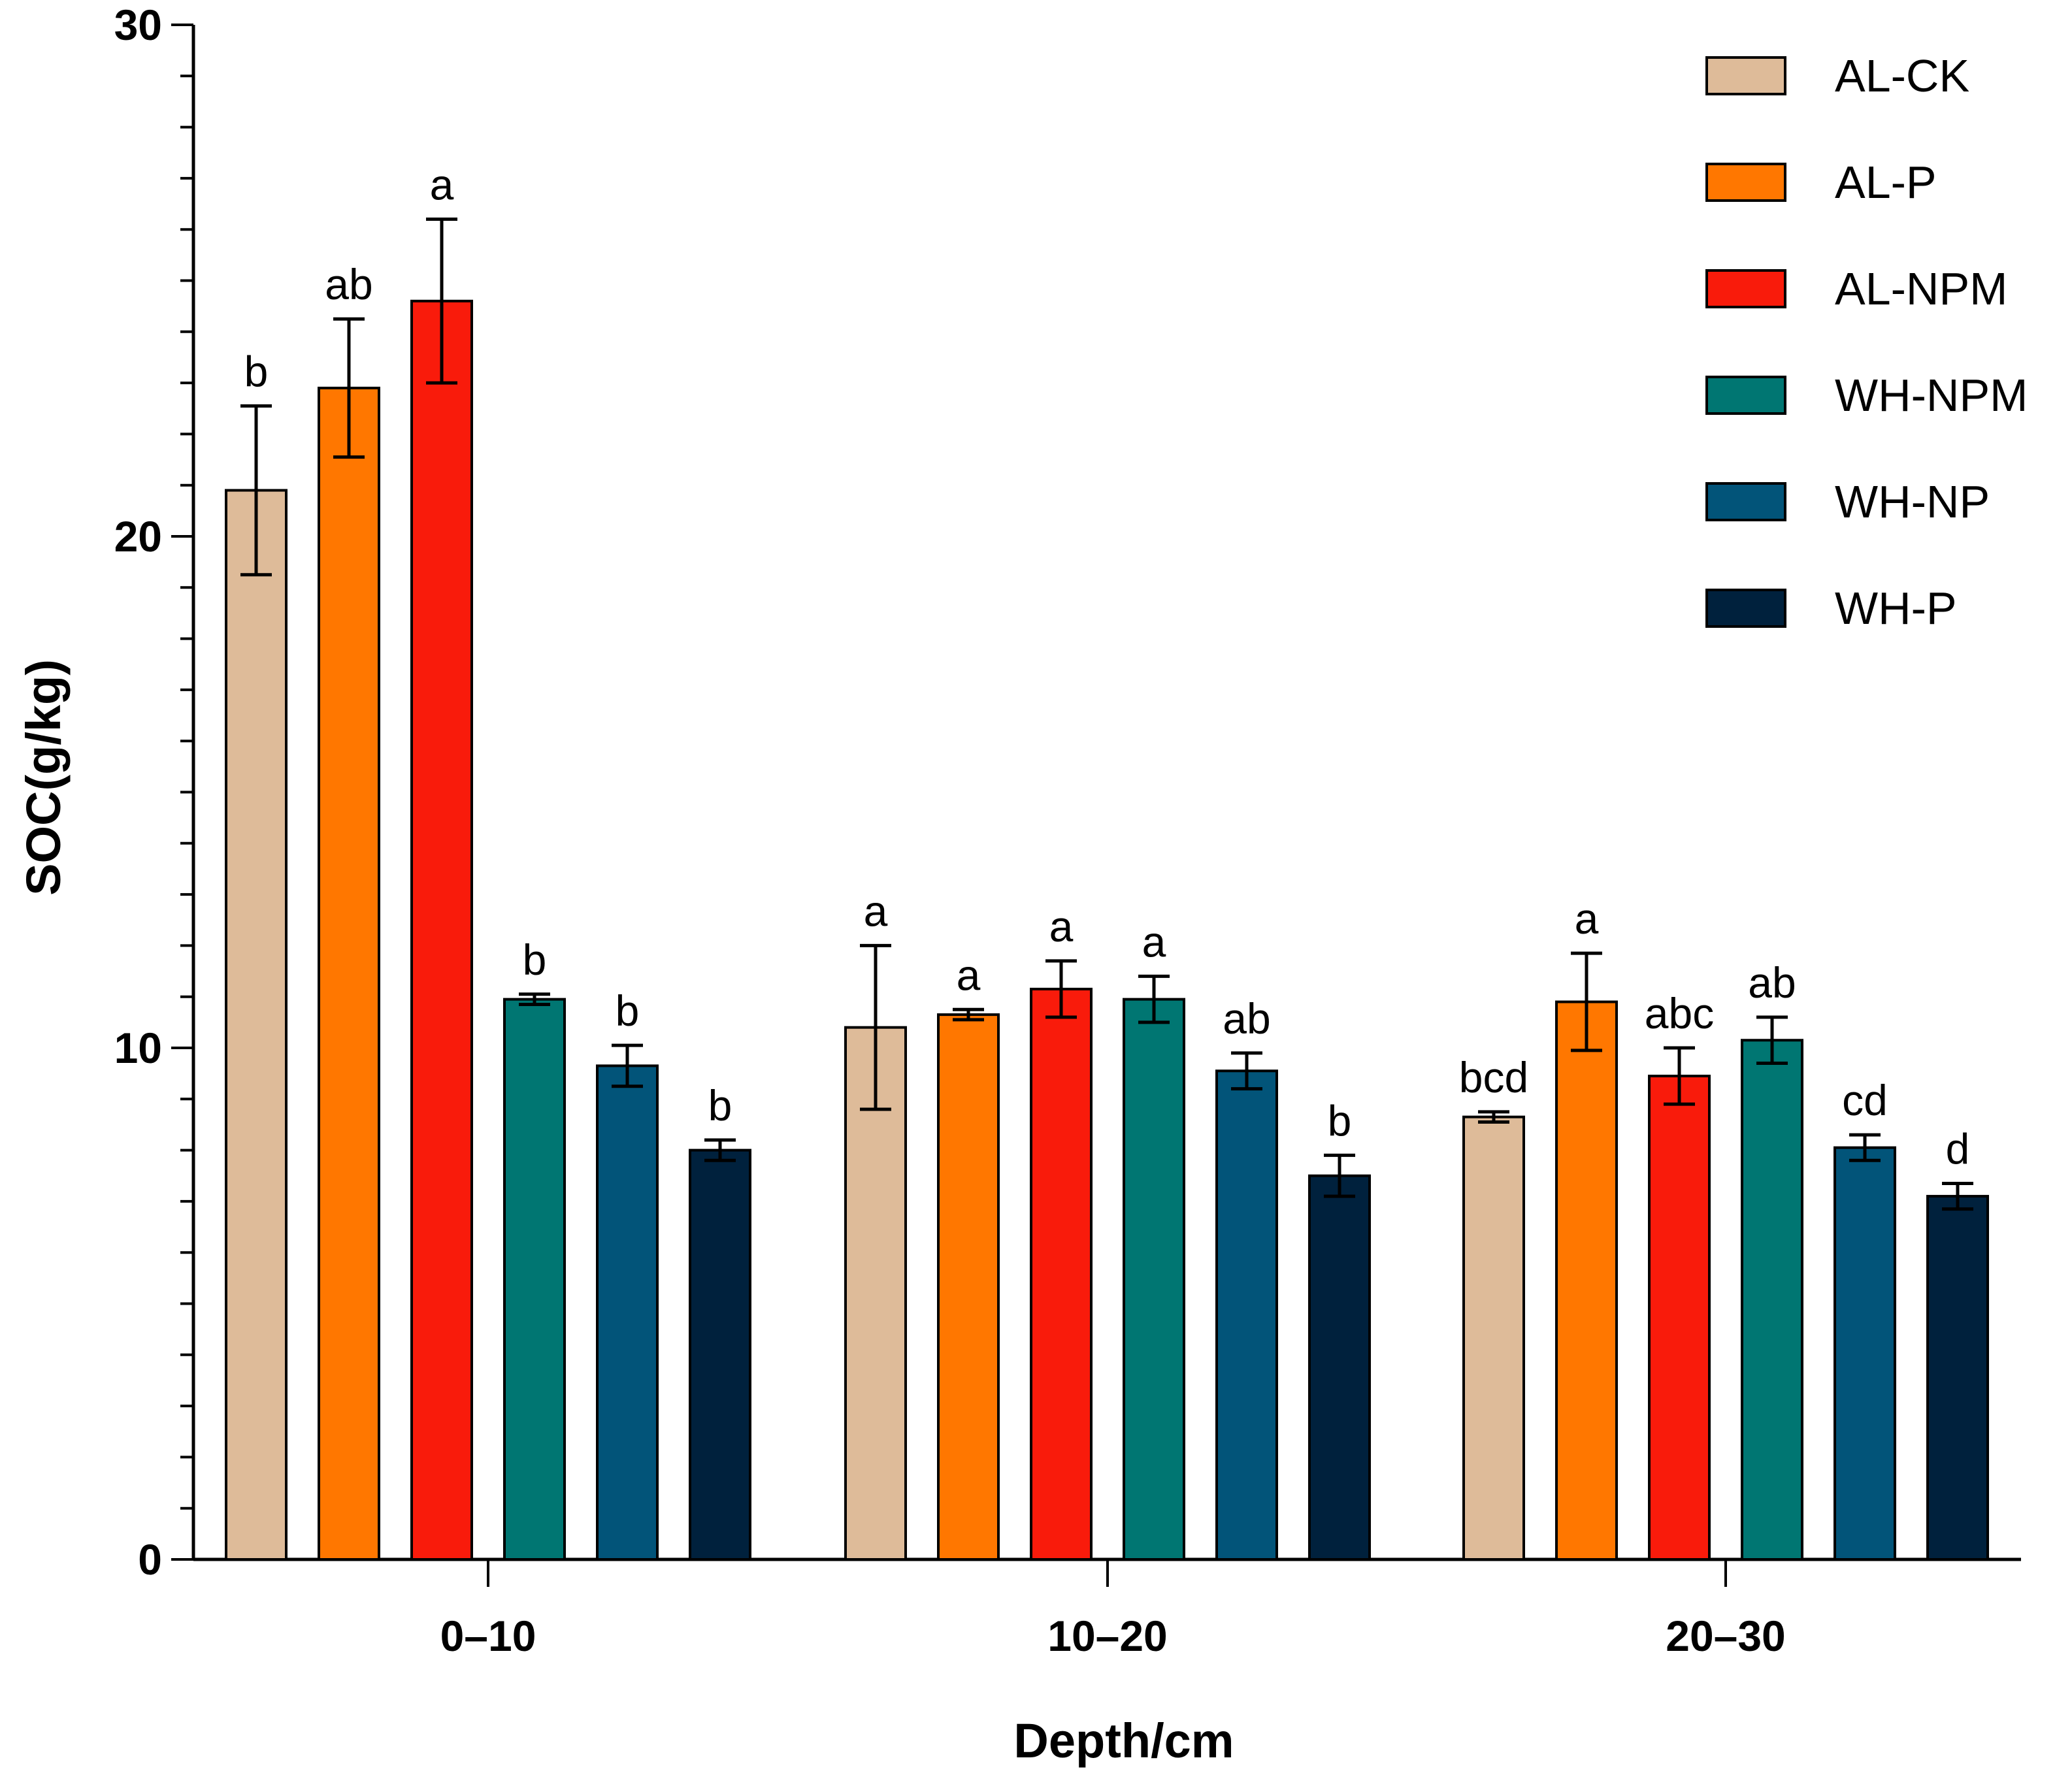 The image size is (2072, 1775). I want to click on legend-label: AL-P, so click(1886, 182).